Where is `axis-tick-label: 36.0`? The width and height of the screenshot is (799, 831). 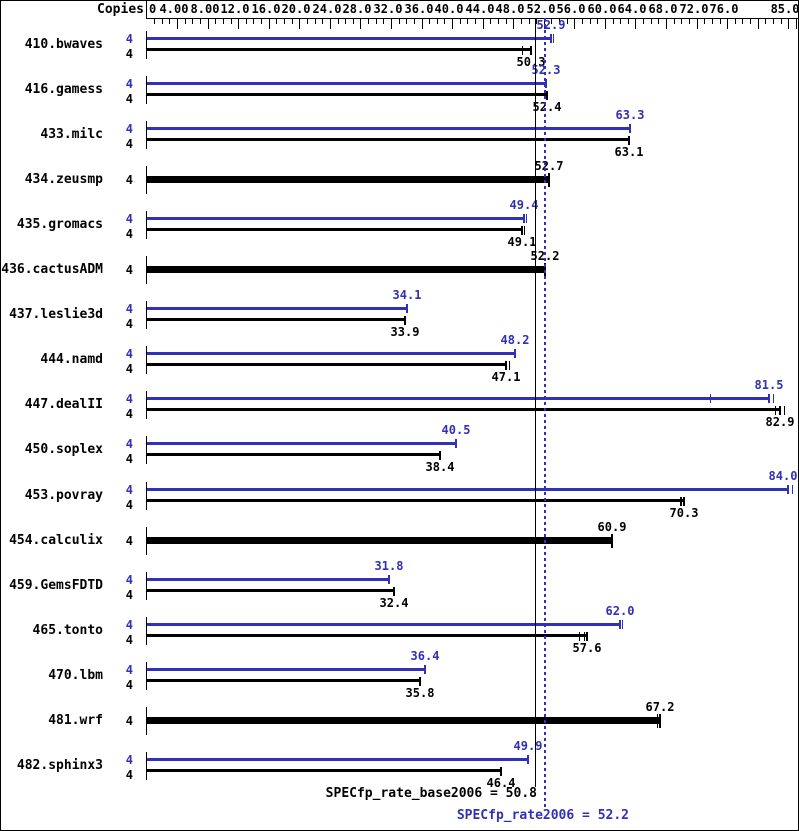 axis-tick-label: 36.0 is located at coordinates (419, 9).